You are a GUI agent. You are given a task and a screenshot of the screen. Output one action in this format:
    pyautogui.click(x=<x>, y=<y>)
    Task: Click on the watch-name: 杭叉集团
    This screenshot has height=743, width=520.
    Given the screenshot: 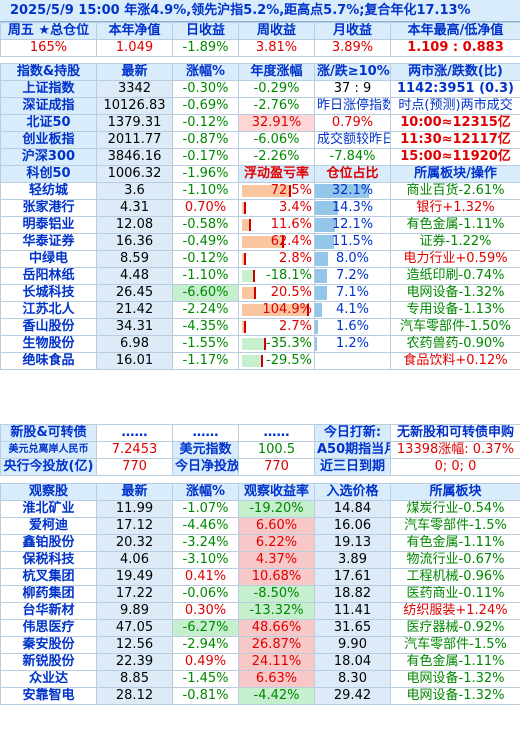 What is the action you would take?
    pyautogui.click(x=48, y=577)
    